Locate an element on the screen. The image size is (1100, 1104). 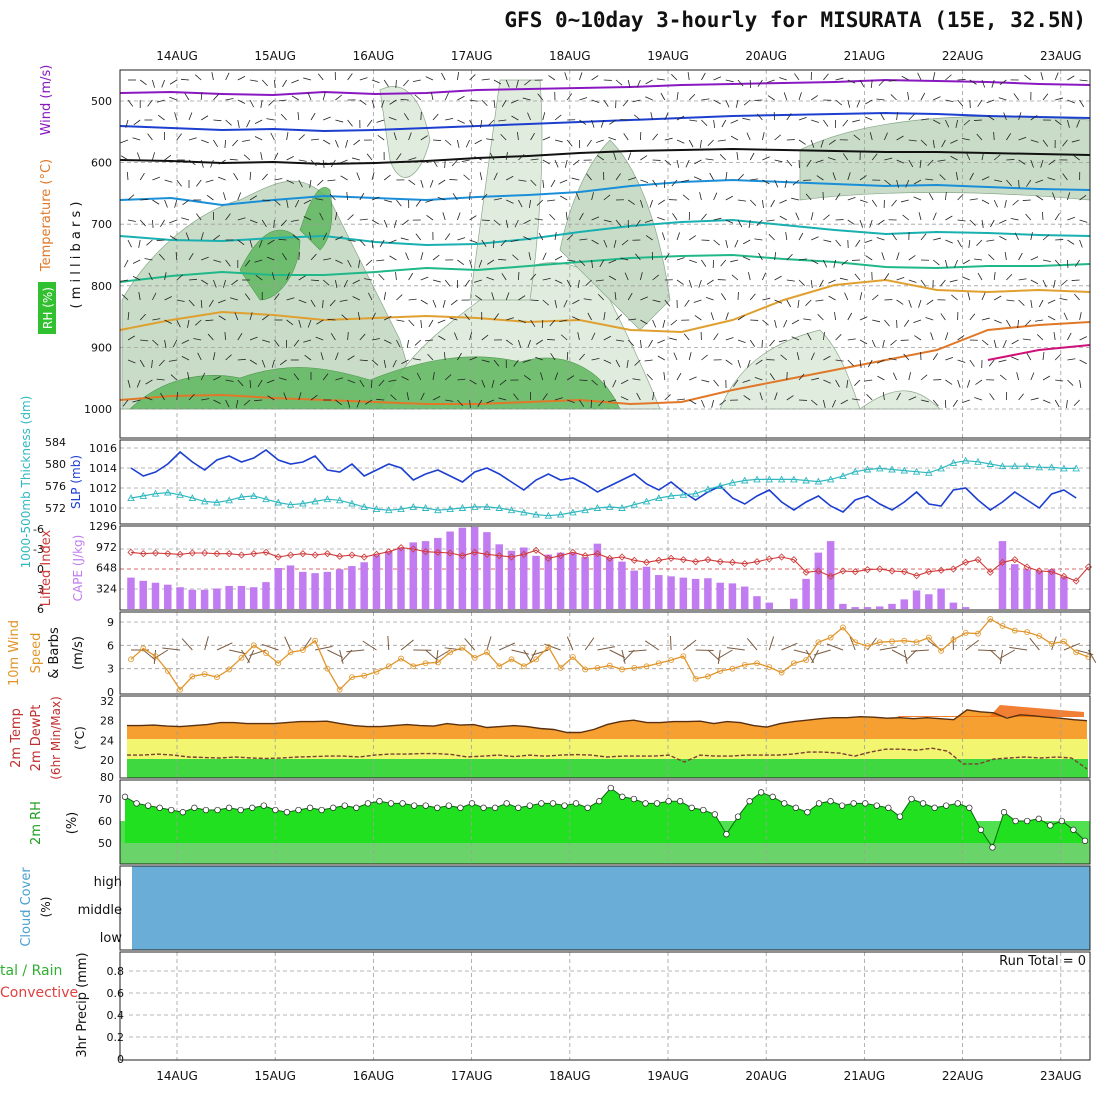
cape-tick: 324 is located at coordinates (106, 588).